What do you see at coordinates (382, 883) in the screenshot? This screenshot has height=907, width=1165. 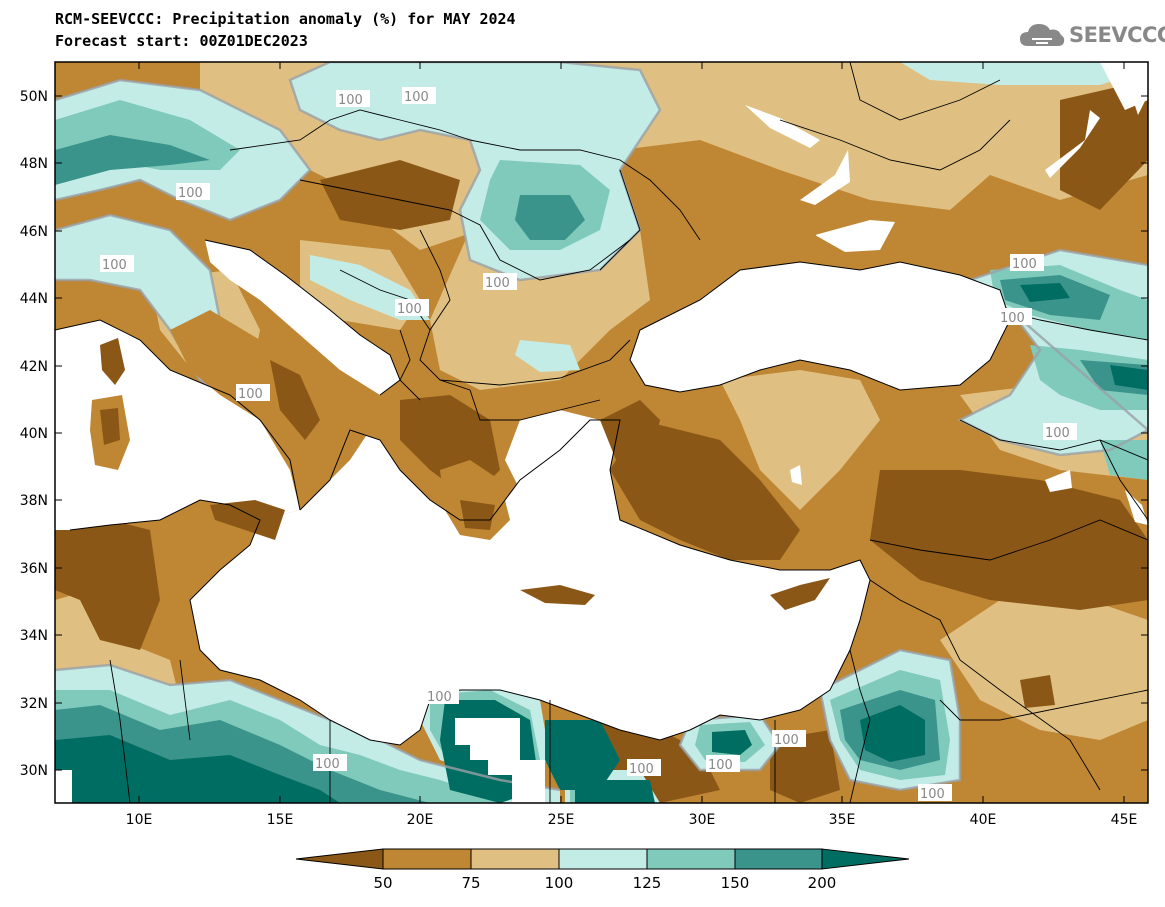 I see `colorbar-label: 50` at bounding box center [382, 883].